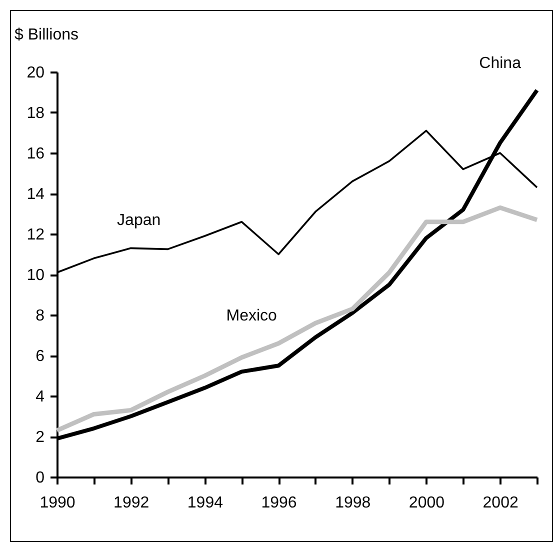 This screenshot has height=542, width=553. What do you see at coordinates (500, 63) in the screenshot?
I see `series-label: China` at bounding box center [500, 63].